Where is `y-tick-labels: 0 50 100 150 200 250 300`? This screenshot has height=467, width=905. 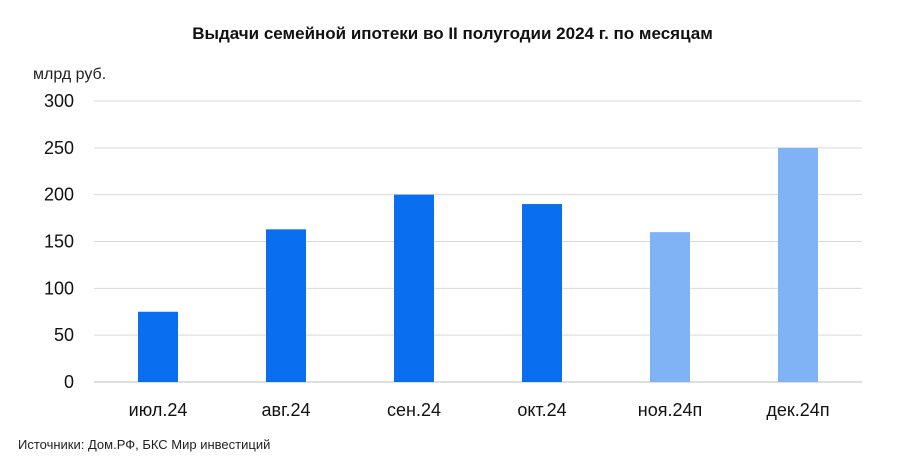 y-tick-labels: 0 50 100 150 200 250 300 is located at coordinates (59, 241).